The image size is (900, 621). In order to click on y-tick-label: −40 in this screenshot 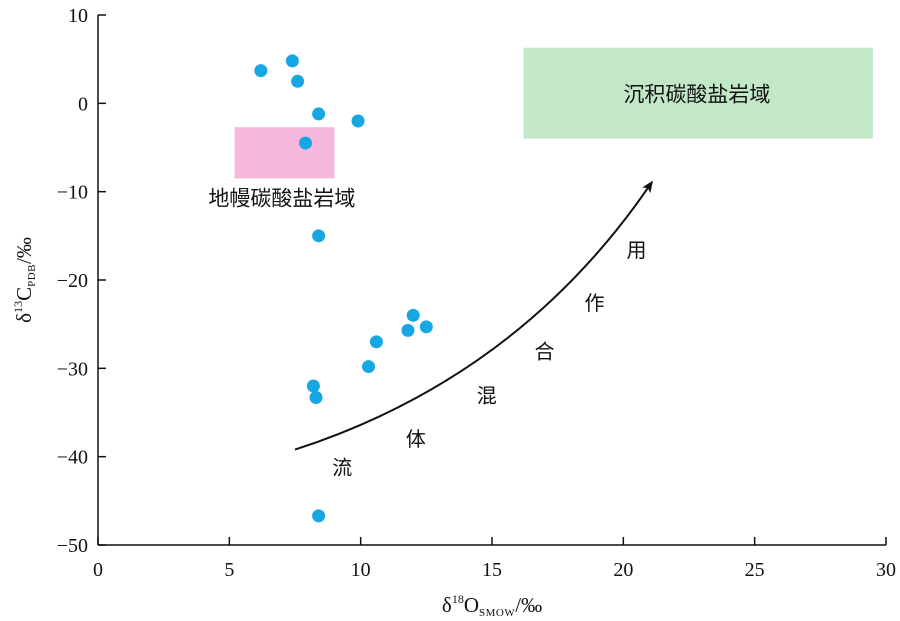, I will do `click(72, 458)`.